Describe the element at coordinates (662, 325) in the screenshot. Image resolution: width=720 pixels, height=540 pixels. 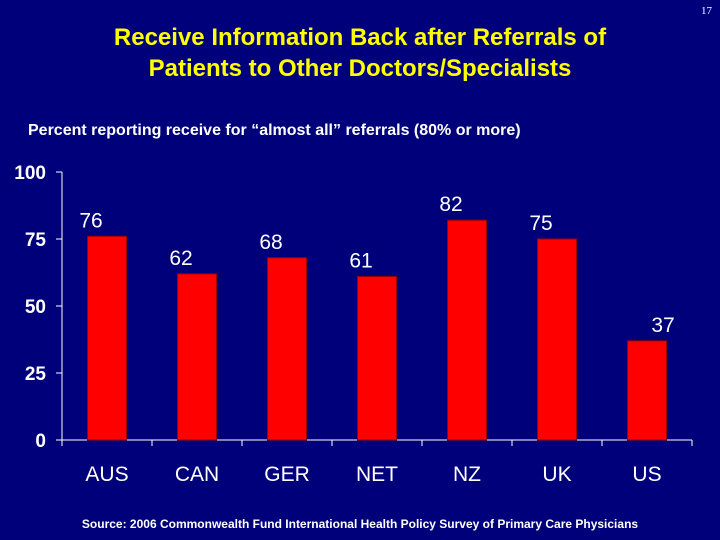
I see `data-label: 37` at that location.